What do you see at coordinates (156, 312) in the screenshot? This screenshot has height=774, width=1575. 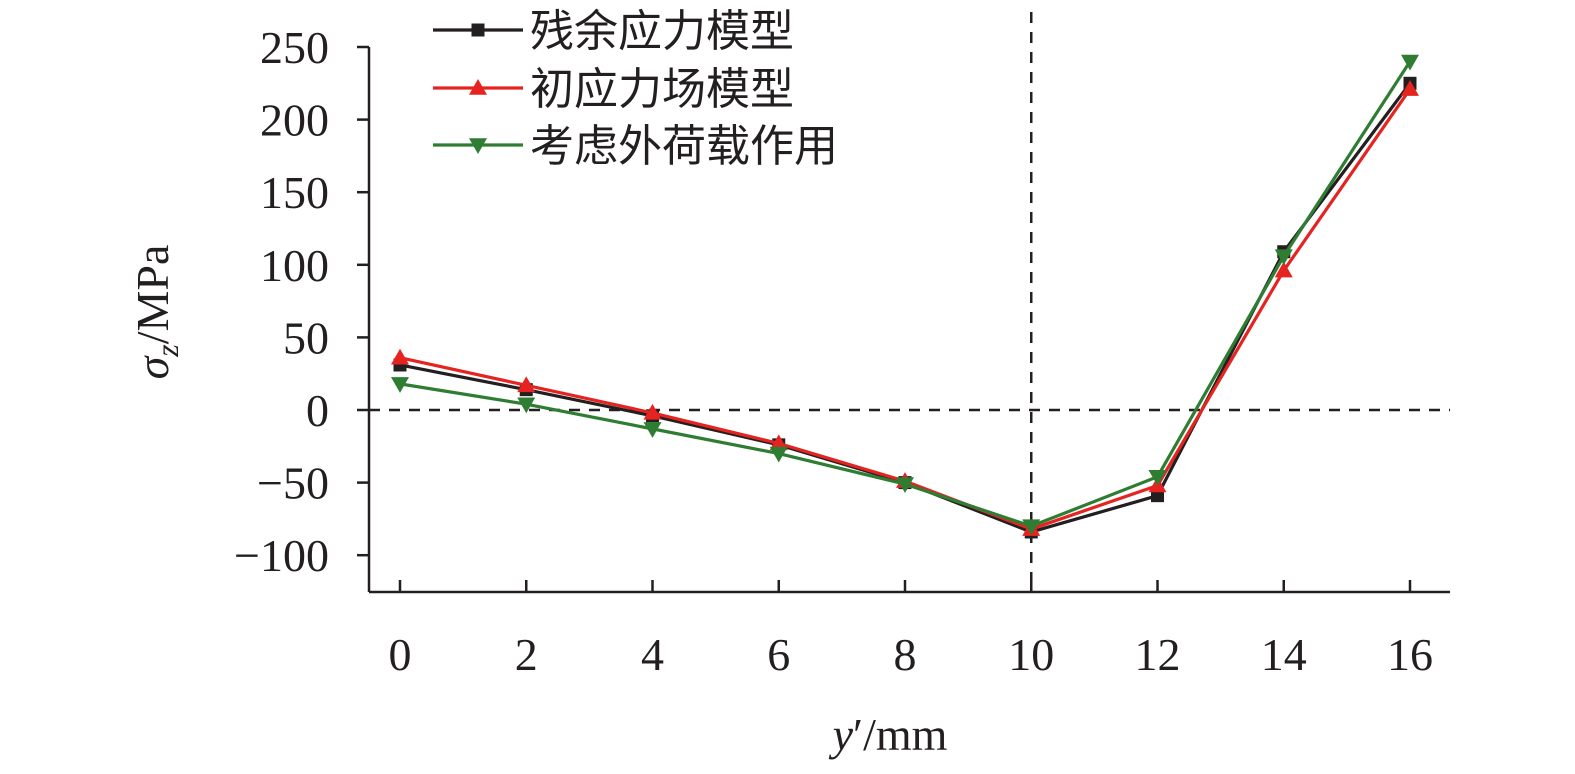 I see `y-axis-title: σz/MPa` at bounding box center [156, 312].